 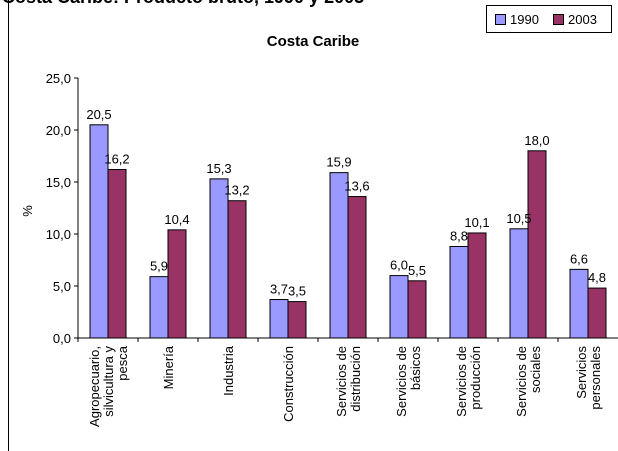 What do you see at coordinates (176, 219) in the screenshot?
I see `data-label-2003: 10,4` at bounding box center [176, 219].